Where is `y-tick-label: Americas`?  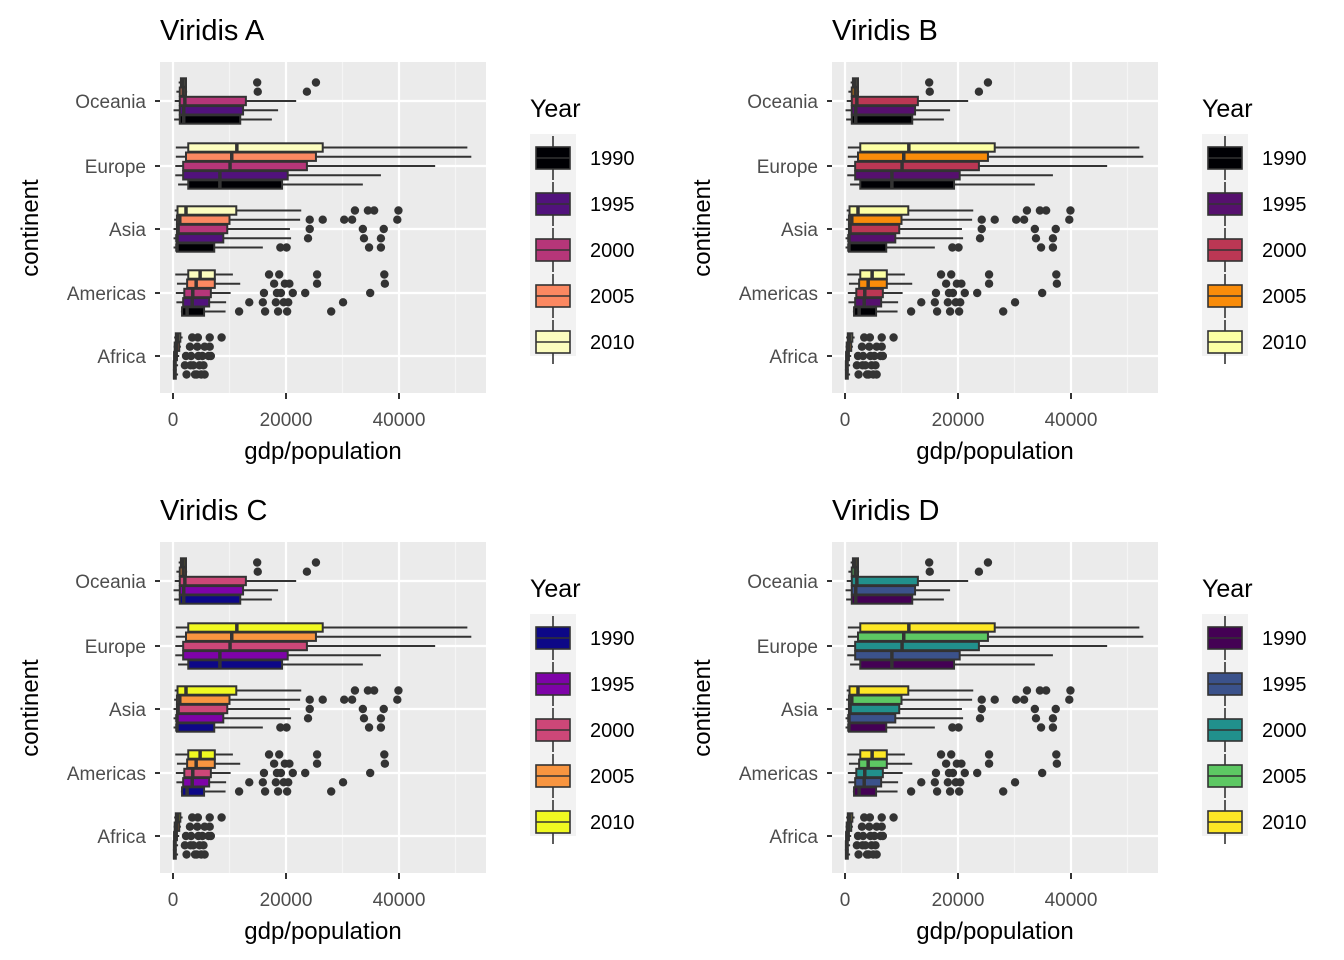 y-tick-label: Americas is located at coordinates (778, 294).